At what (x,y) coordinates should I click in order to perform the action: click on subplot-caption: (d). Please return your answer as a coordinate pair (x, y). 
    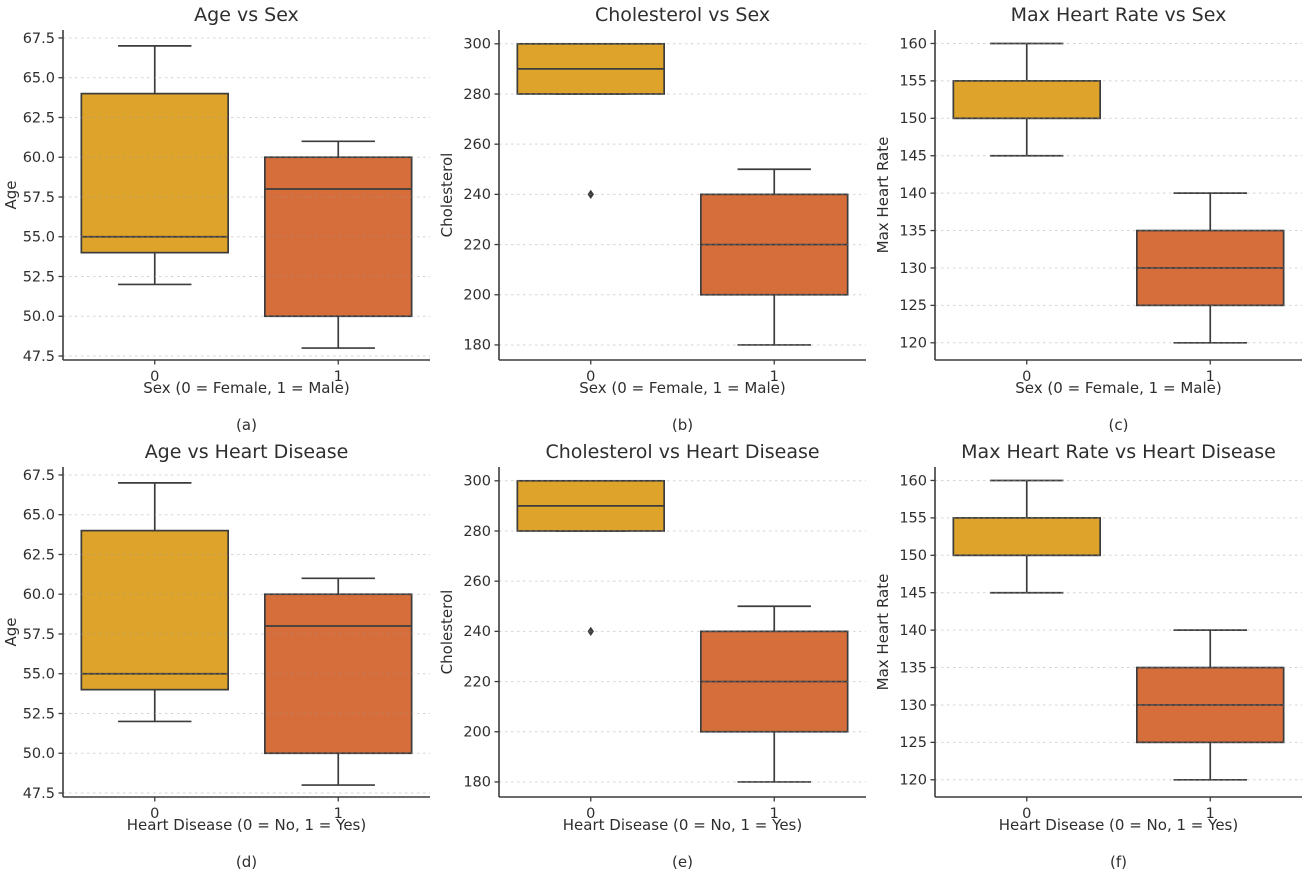
    Looking at the image, I should click on (246, 862).